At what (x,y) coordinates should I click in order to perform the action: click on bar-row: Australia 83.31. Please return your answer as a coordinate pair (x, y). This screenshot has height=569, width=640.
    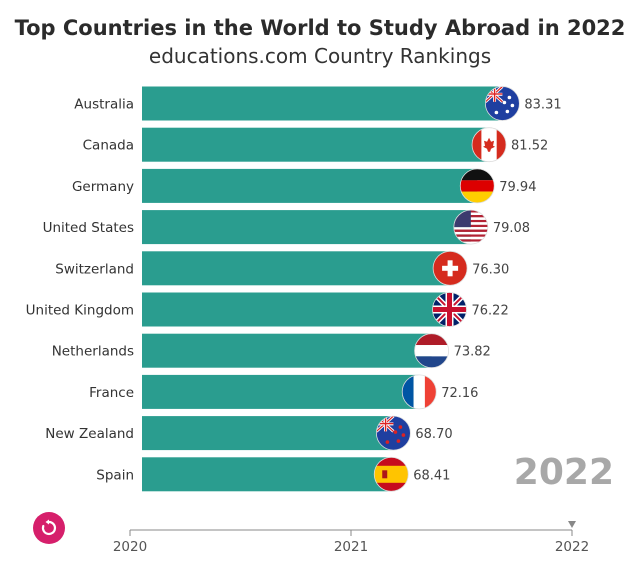
    Looking at the image, I should click on (318, 103).